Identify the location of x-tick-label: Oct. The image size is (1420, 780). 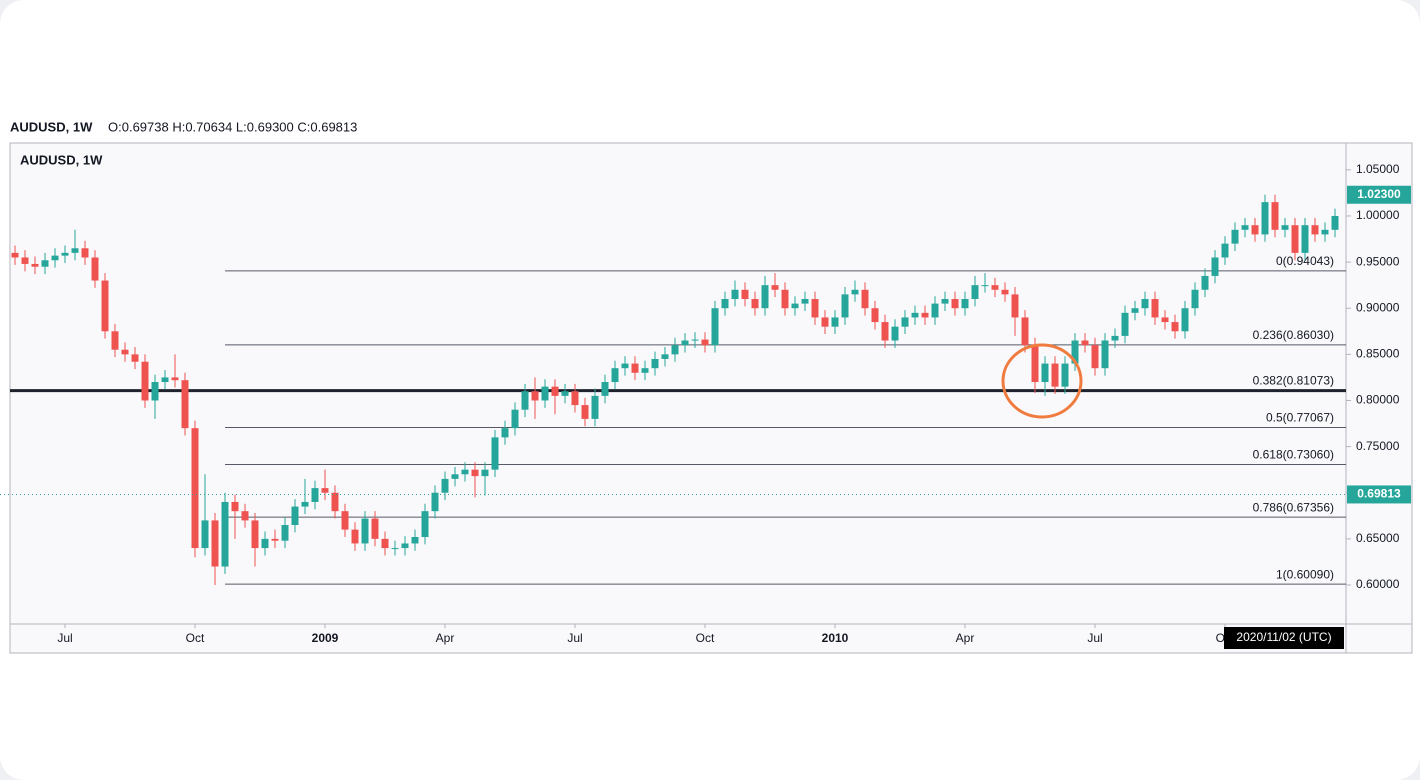
(705, 638).